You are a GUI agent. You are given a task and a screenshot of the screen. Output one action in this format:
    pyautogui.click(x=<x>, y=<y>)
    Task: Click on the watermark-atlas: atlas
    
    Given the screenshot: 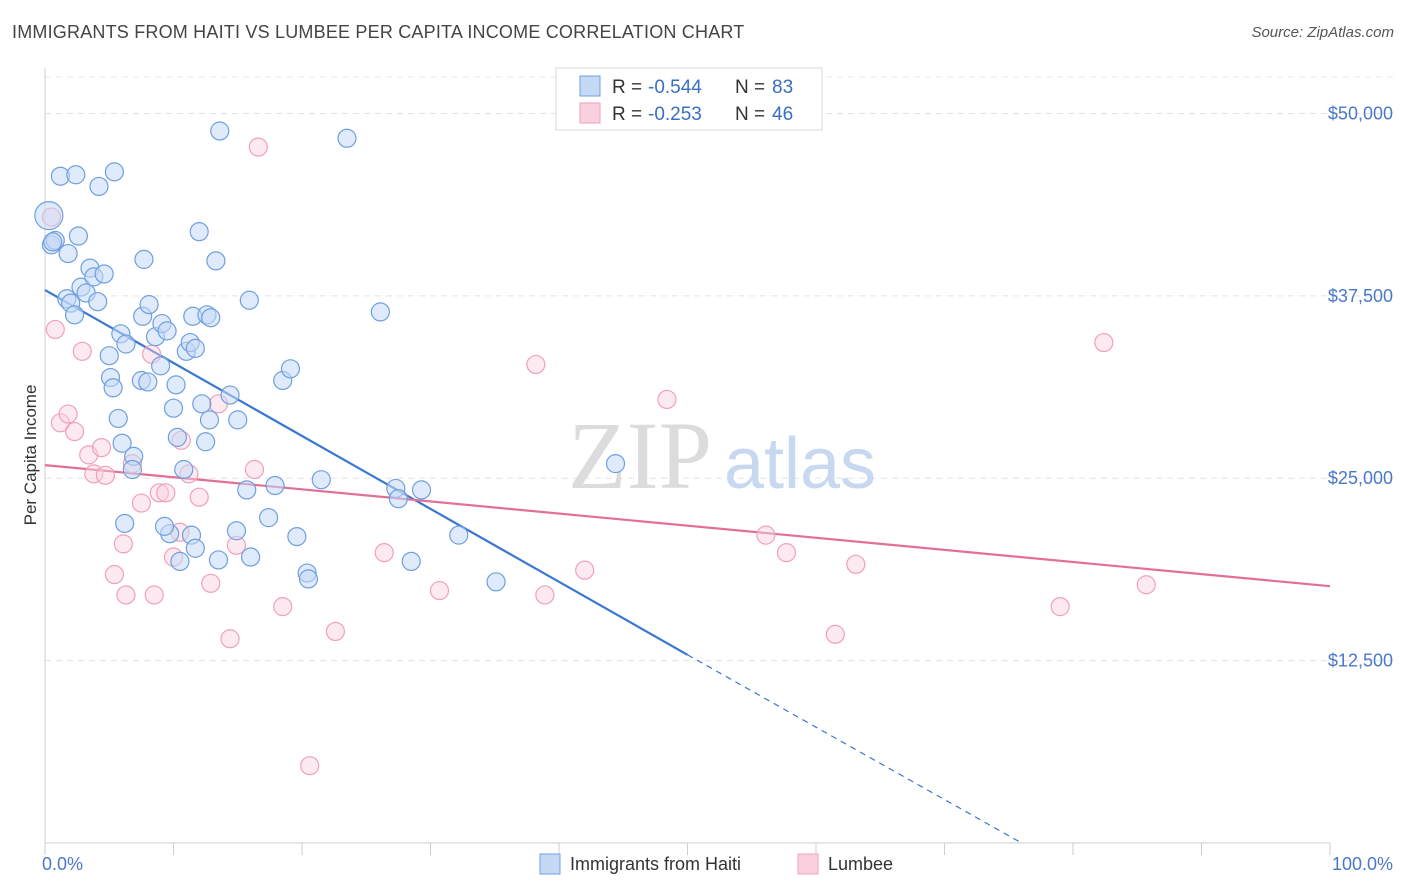 What is the action you would take?
    pyautogui.click(x=800, y=464)
    